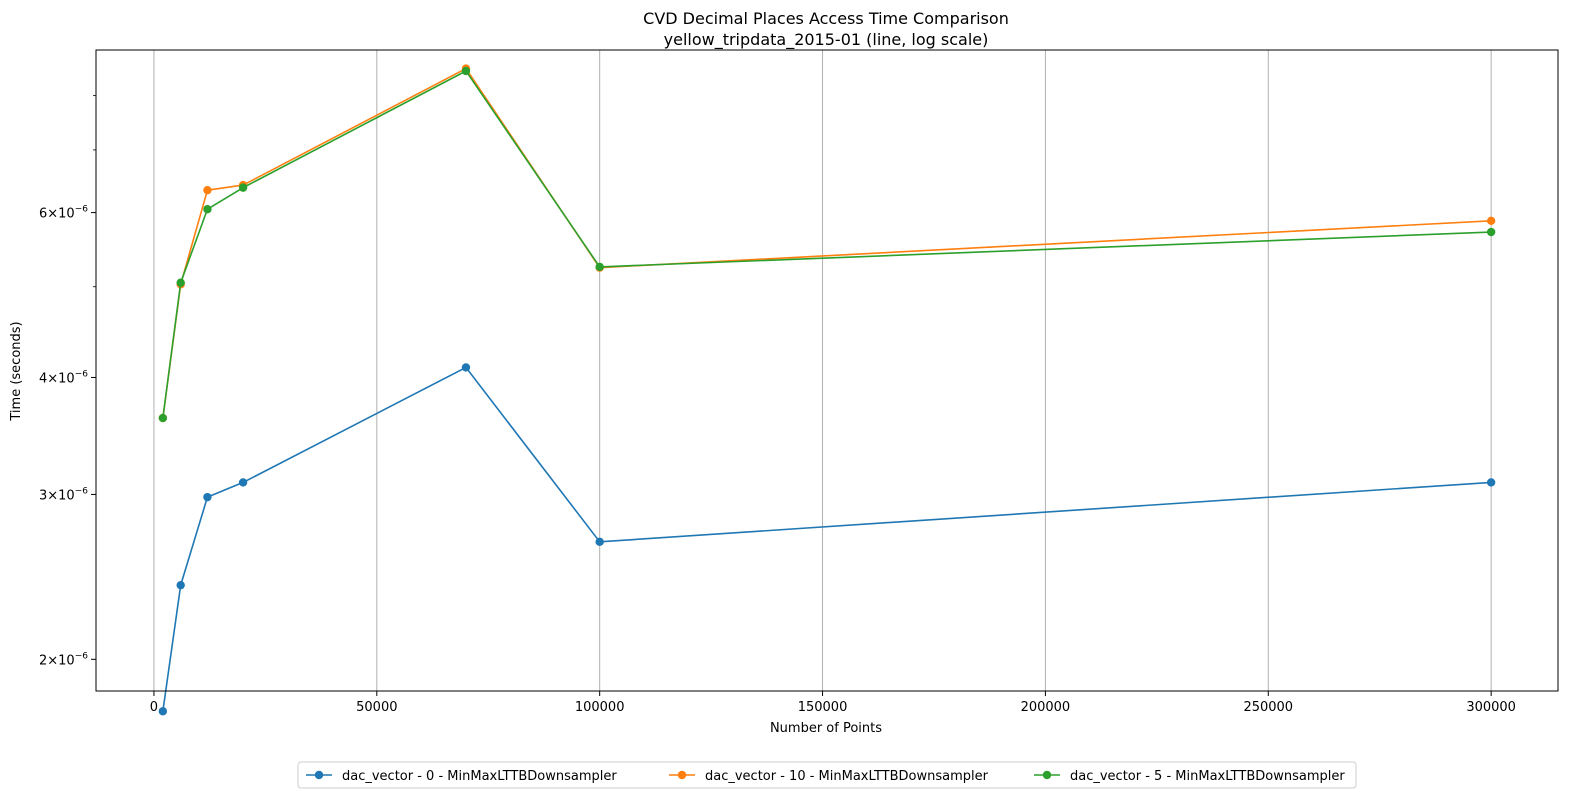 The height and width of the screenshot is (808, 1590). Describe the element at coordinates (1046, 707) in the screenshot. I see `x-tick-label: 200000` at that location.